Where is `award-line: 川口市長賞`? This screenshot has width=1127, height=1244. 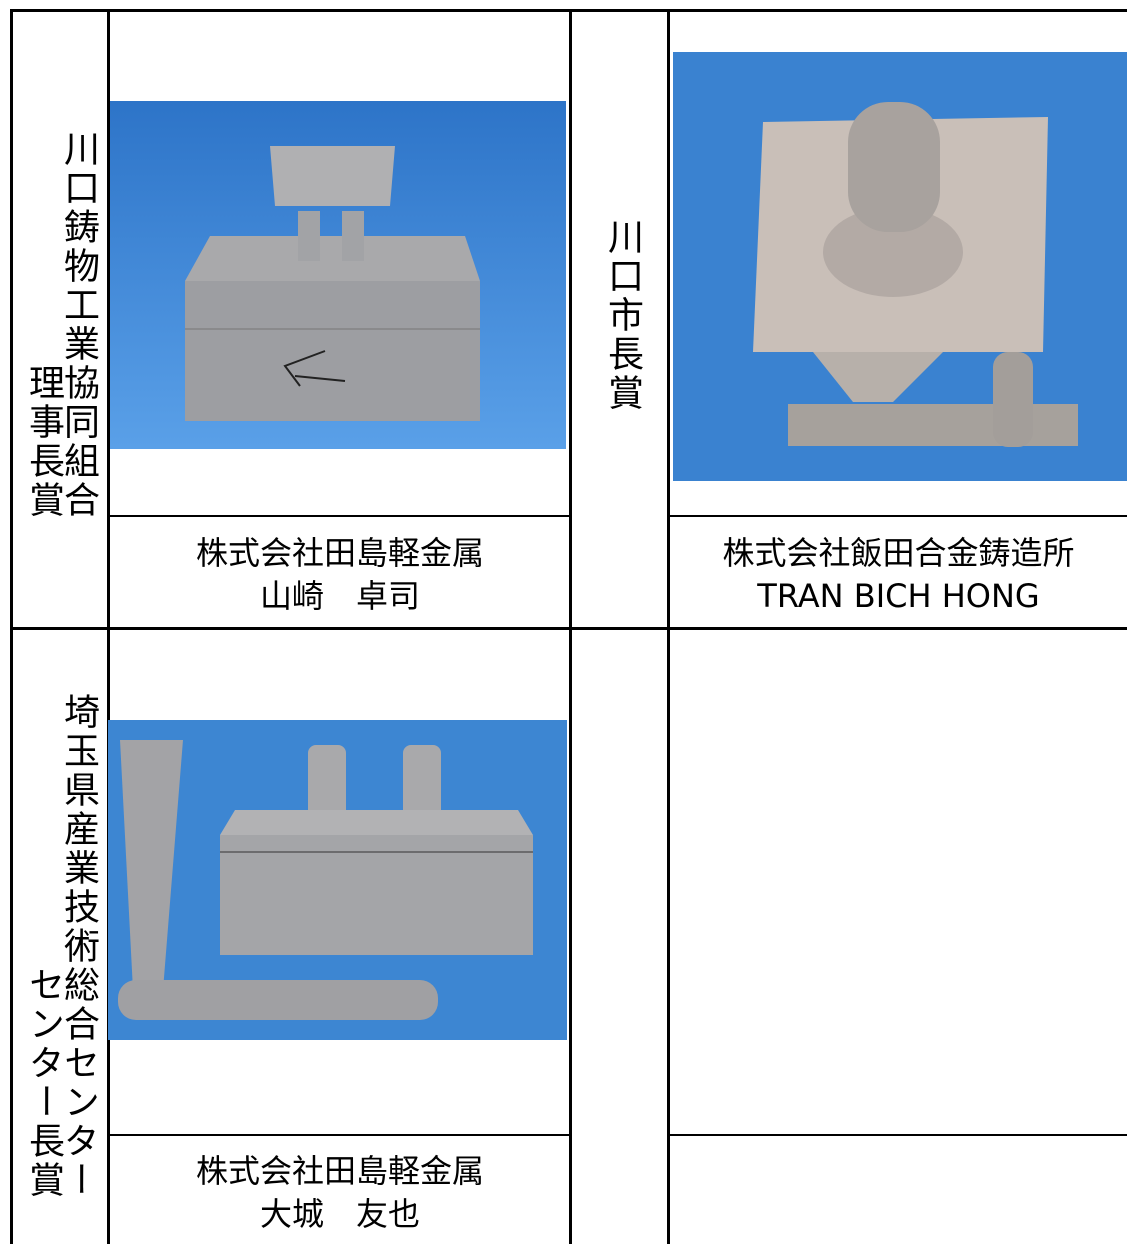
award-line: 川口市長賞 is located at coordinates (622, 315).